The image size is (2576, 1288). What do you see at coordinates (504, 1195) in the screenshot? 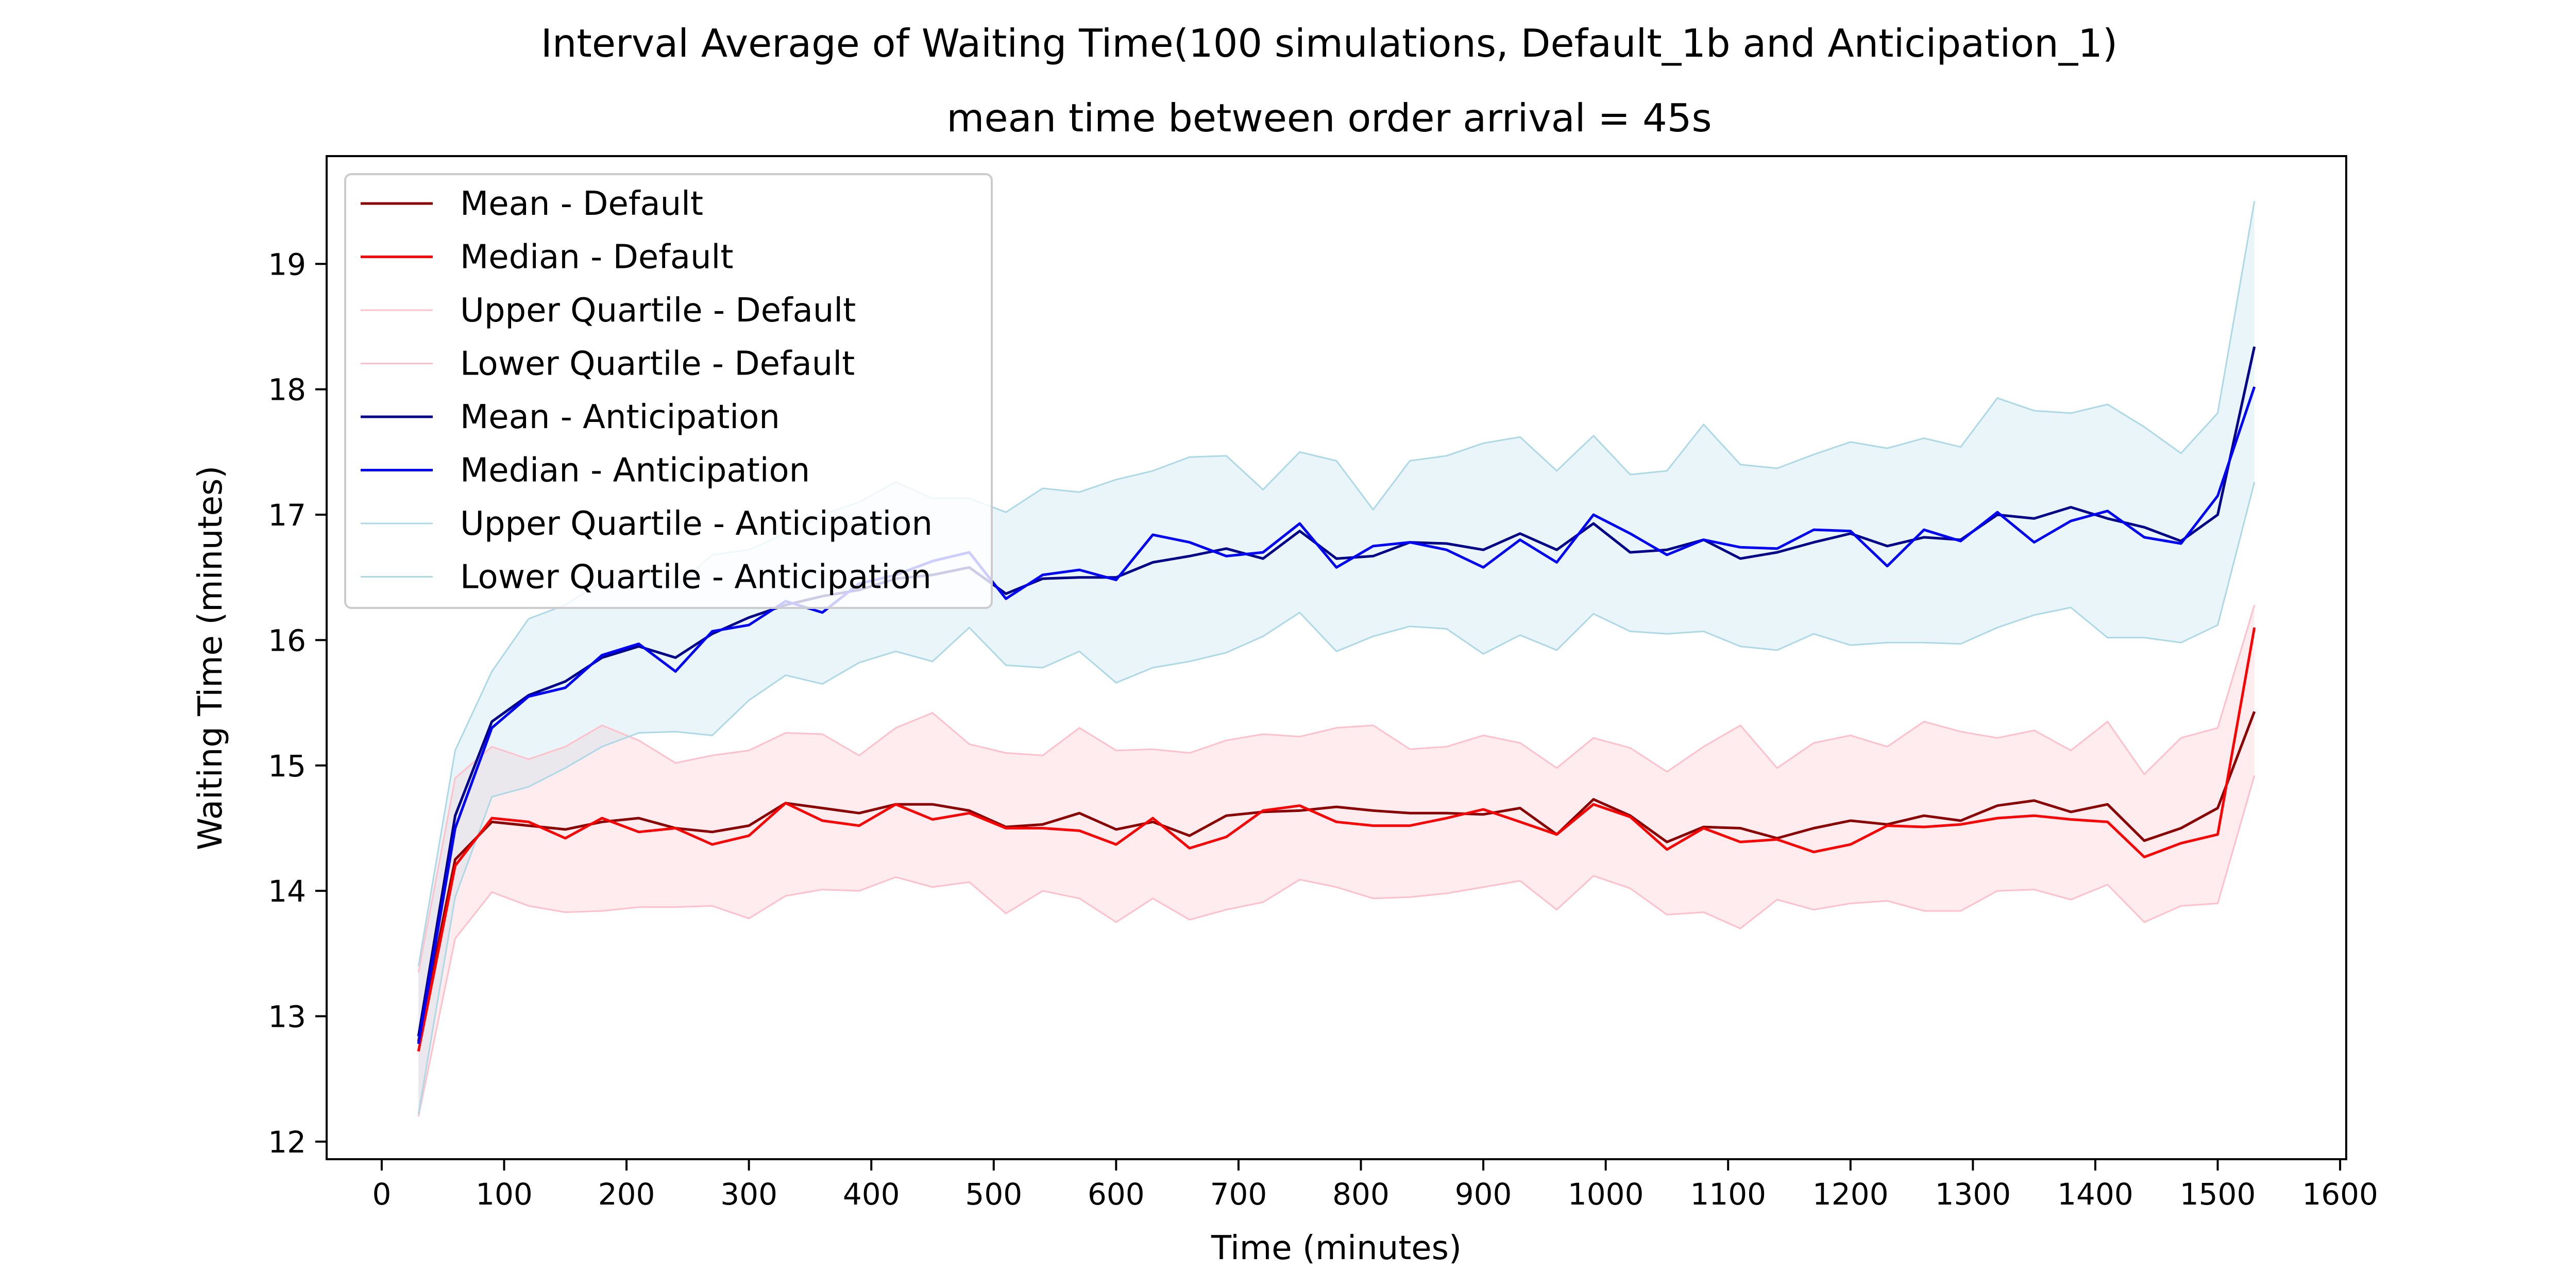
I see `x-tick-label: 100` at bounding box center [504, 1195].